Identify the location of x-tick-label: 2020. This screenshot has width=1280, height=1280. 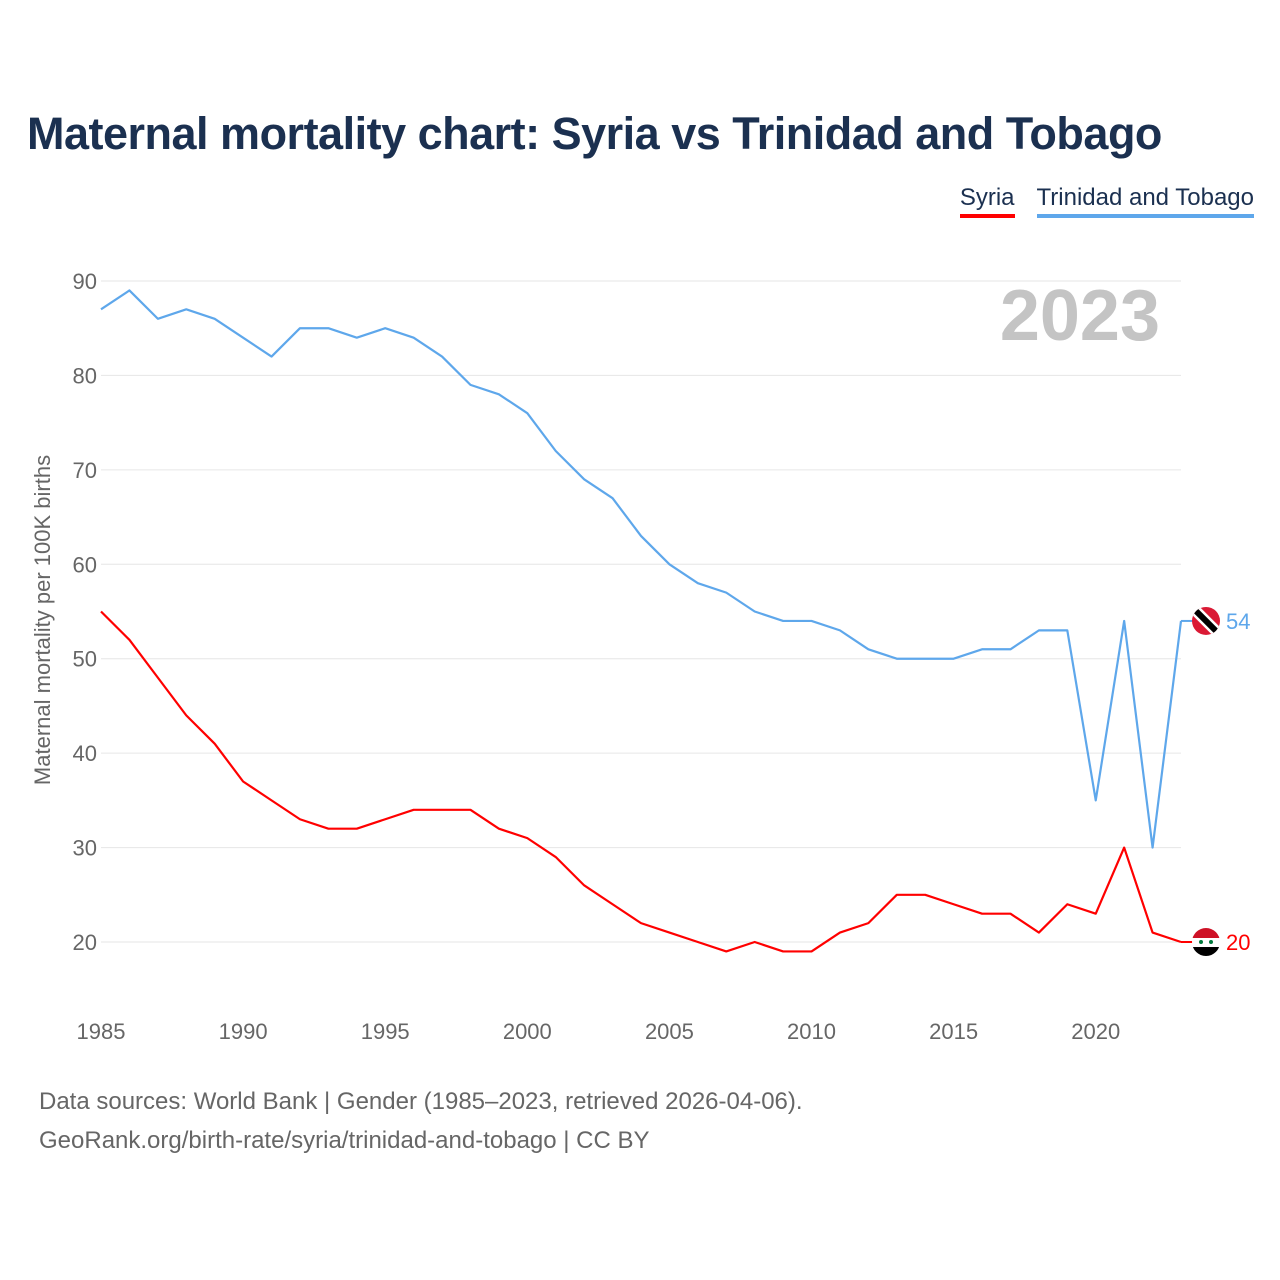
(1095, 1031).